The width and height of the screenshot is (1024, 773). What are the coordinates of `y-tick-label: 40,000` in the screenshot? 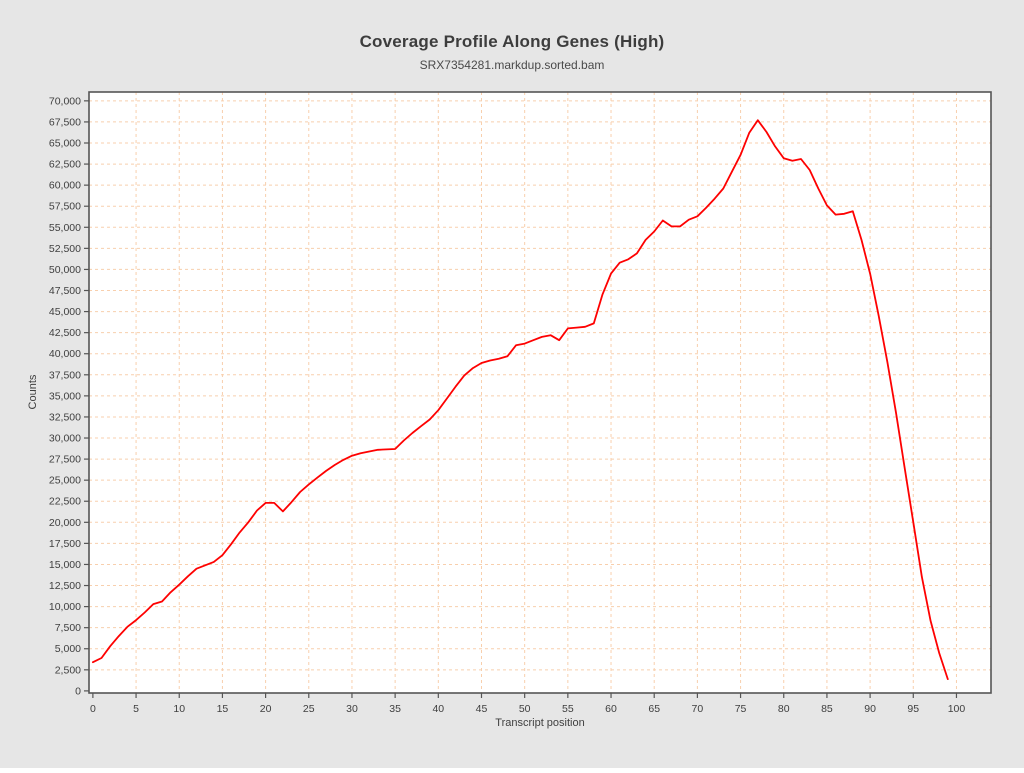 It's located at (65, 354).